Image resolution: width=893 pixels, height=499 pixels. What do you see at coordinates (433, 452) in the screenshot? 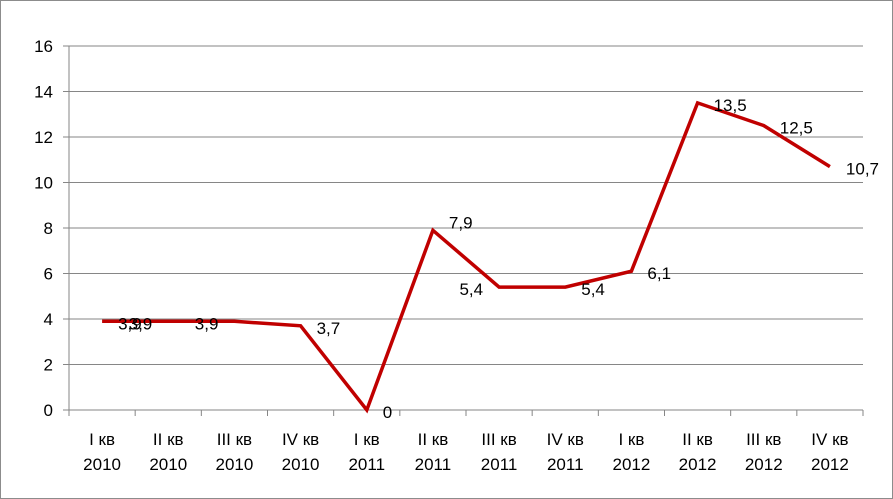
I see `x-tick-label: II кв 2011` at bounding box center [433, 452].